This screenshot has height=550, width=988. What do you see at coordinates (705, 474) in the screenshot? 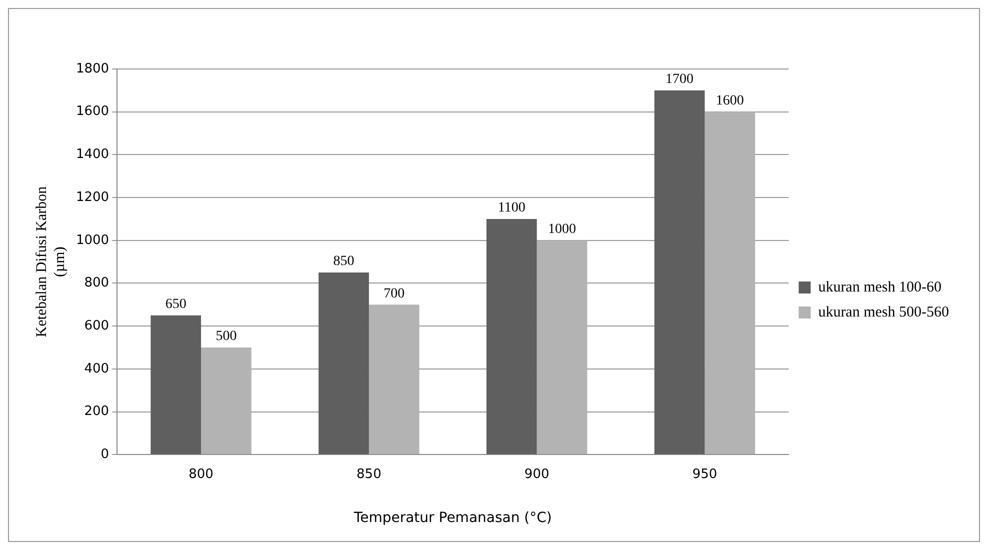
I see `x-tick-label: 950` at bounding box center [705, 474].